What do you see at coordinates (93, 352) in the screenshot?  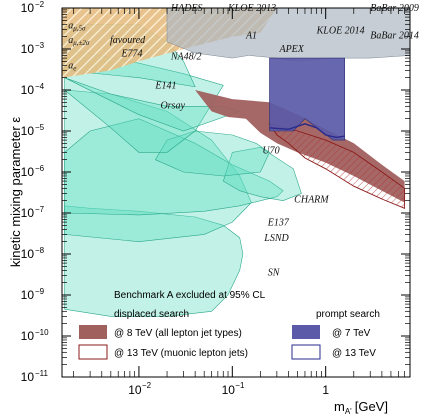 I see `legend-swatch-run2-13tev` at bounding box center [93, 352].